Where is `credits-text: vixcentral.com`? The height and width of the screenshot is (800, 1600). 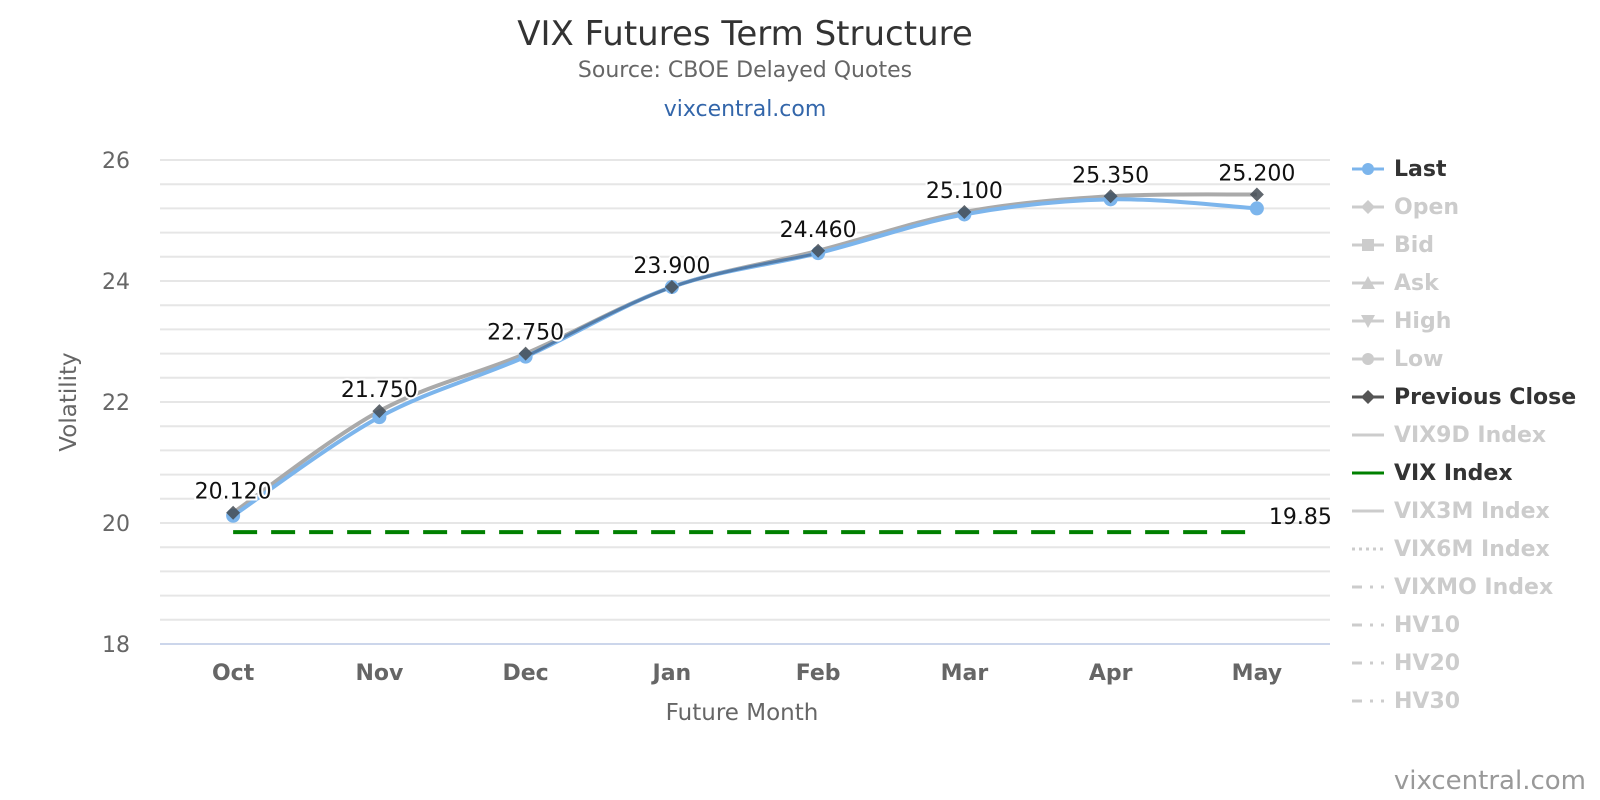 credits-text: vixcentral.com is located at coordinates (1489, 781).